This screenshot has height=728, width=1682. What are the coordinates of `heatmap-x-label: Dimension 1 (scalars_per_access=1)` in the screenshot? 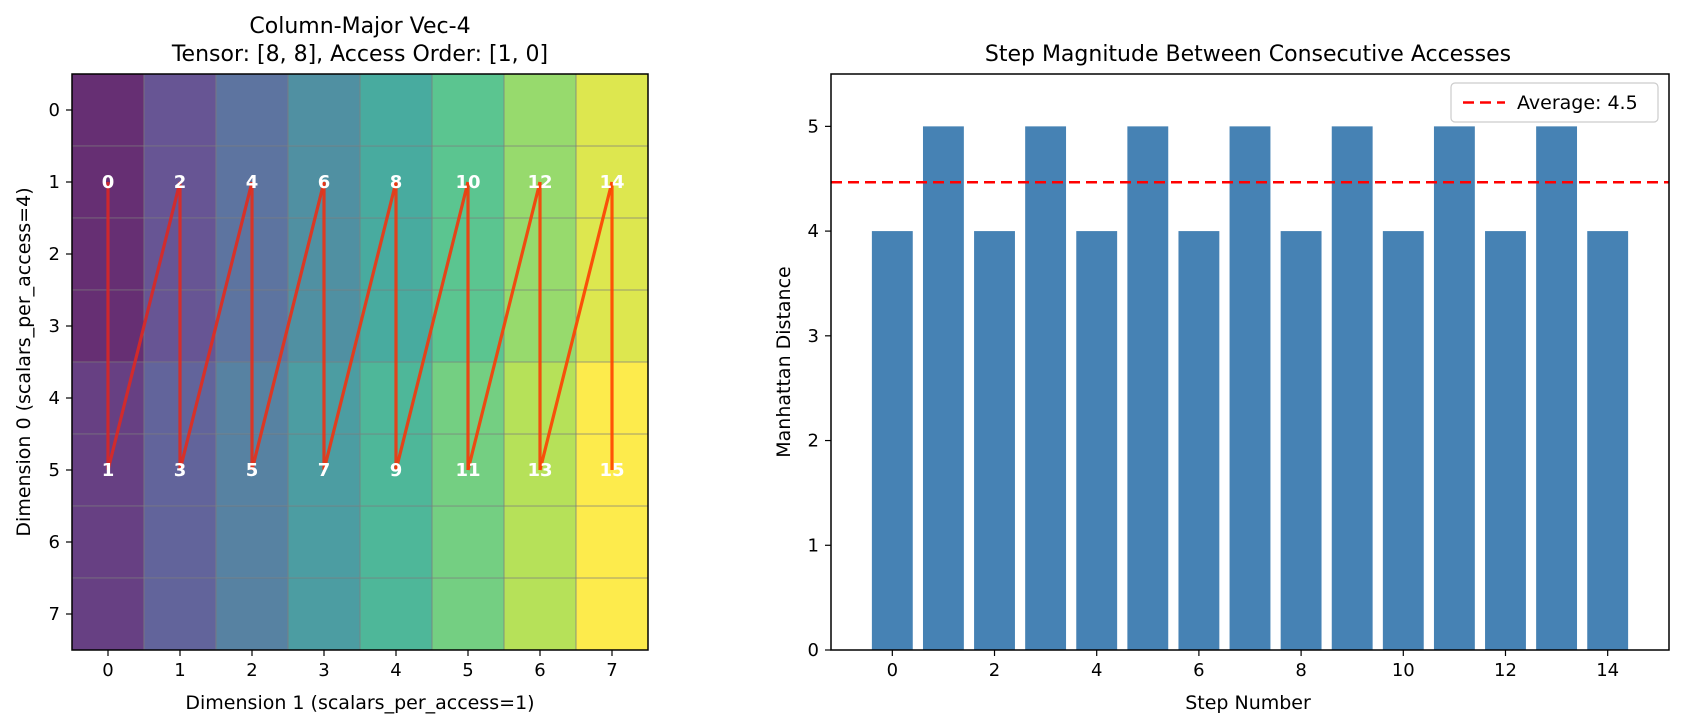 It's located at (359, 703).